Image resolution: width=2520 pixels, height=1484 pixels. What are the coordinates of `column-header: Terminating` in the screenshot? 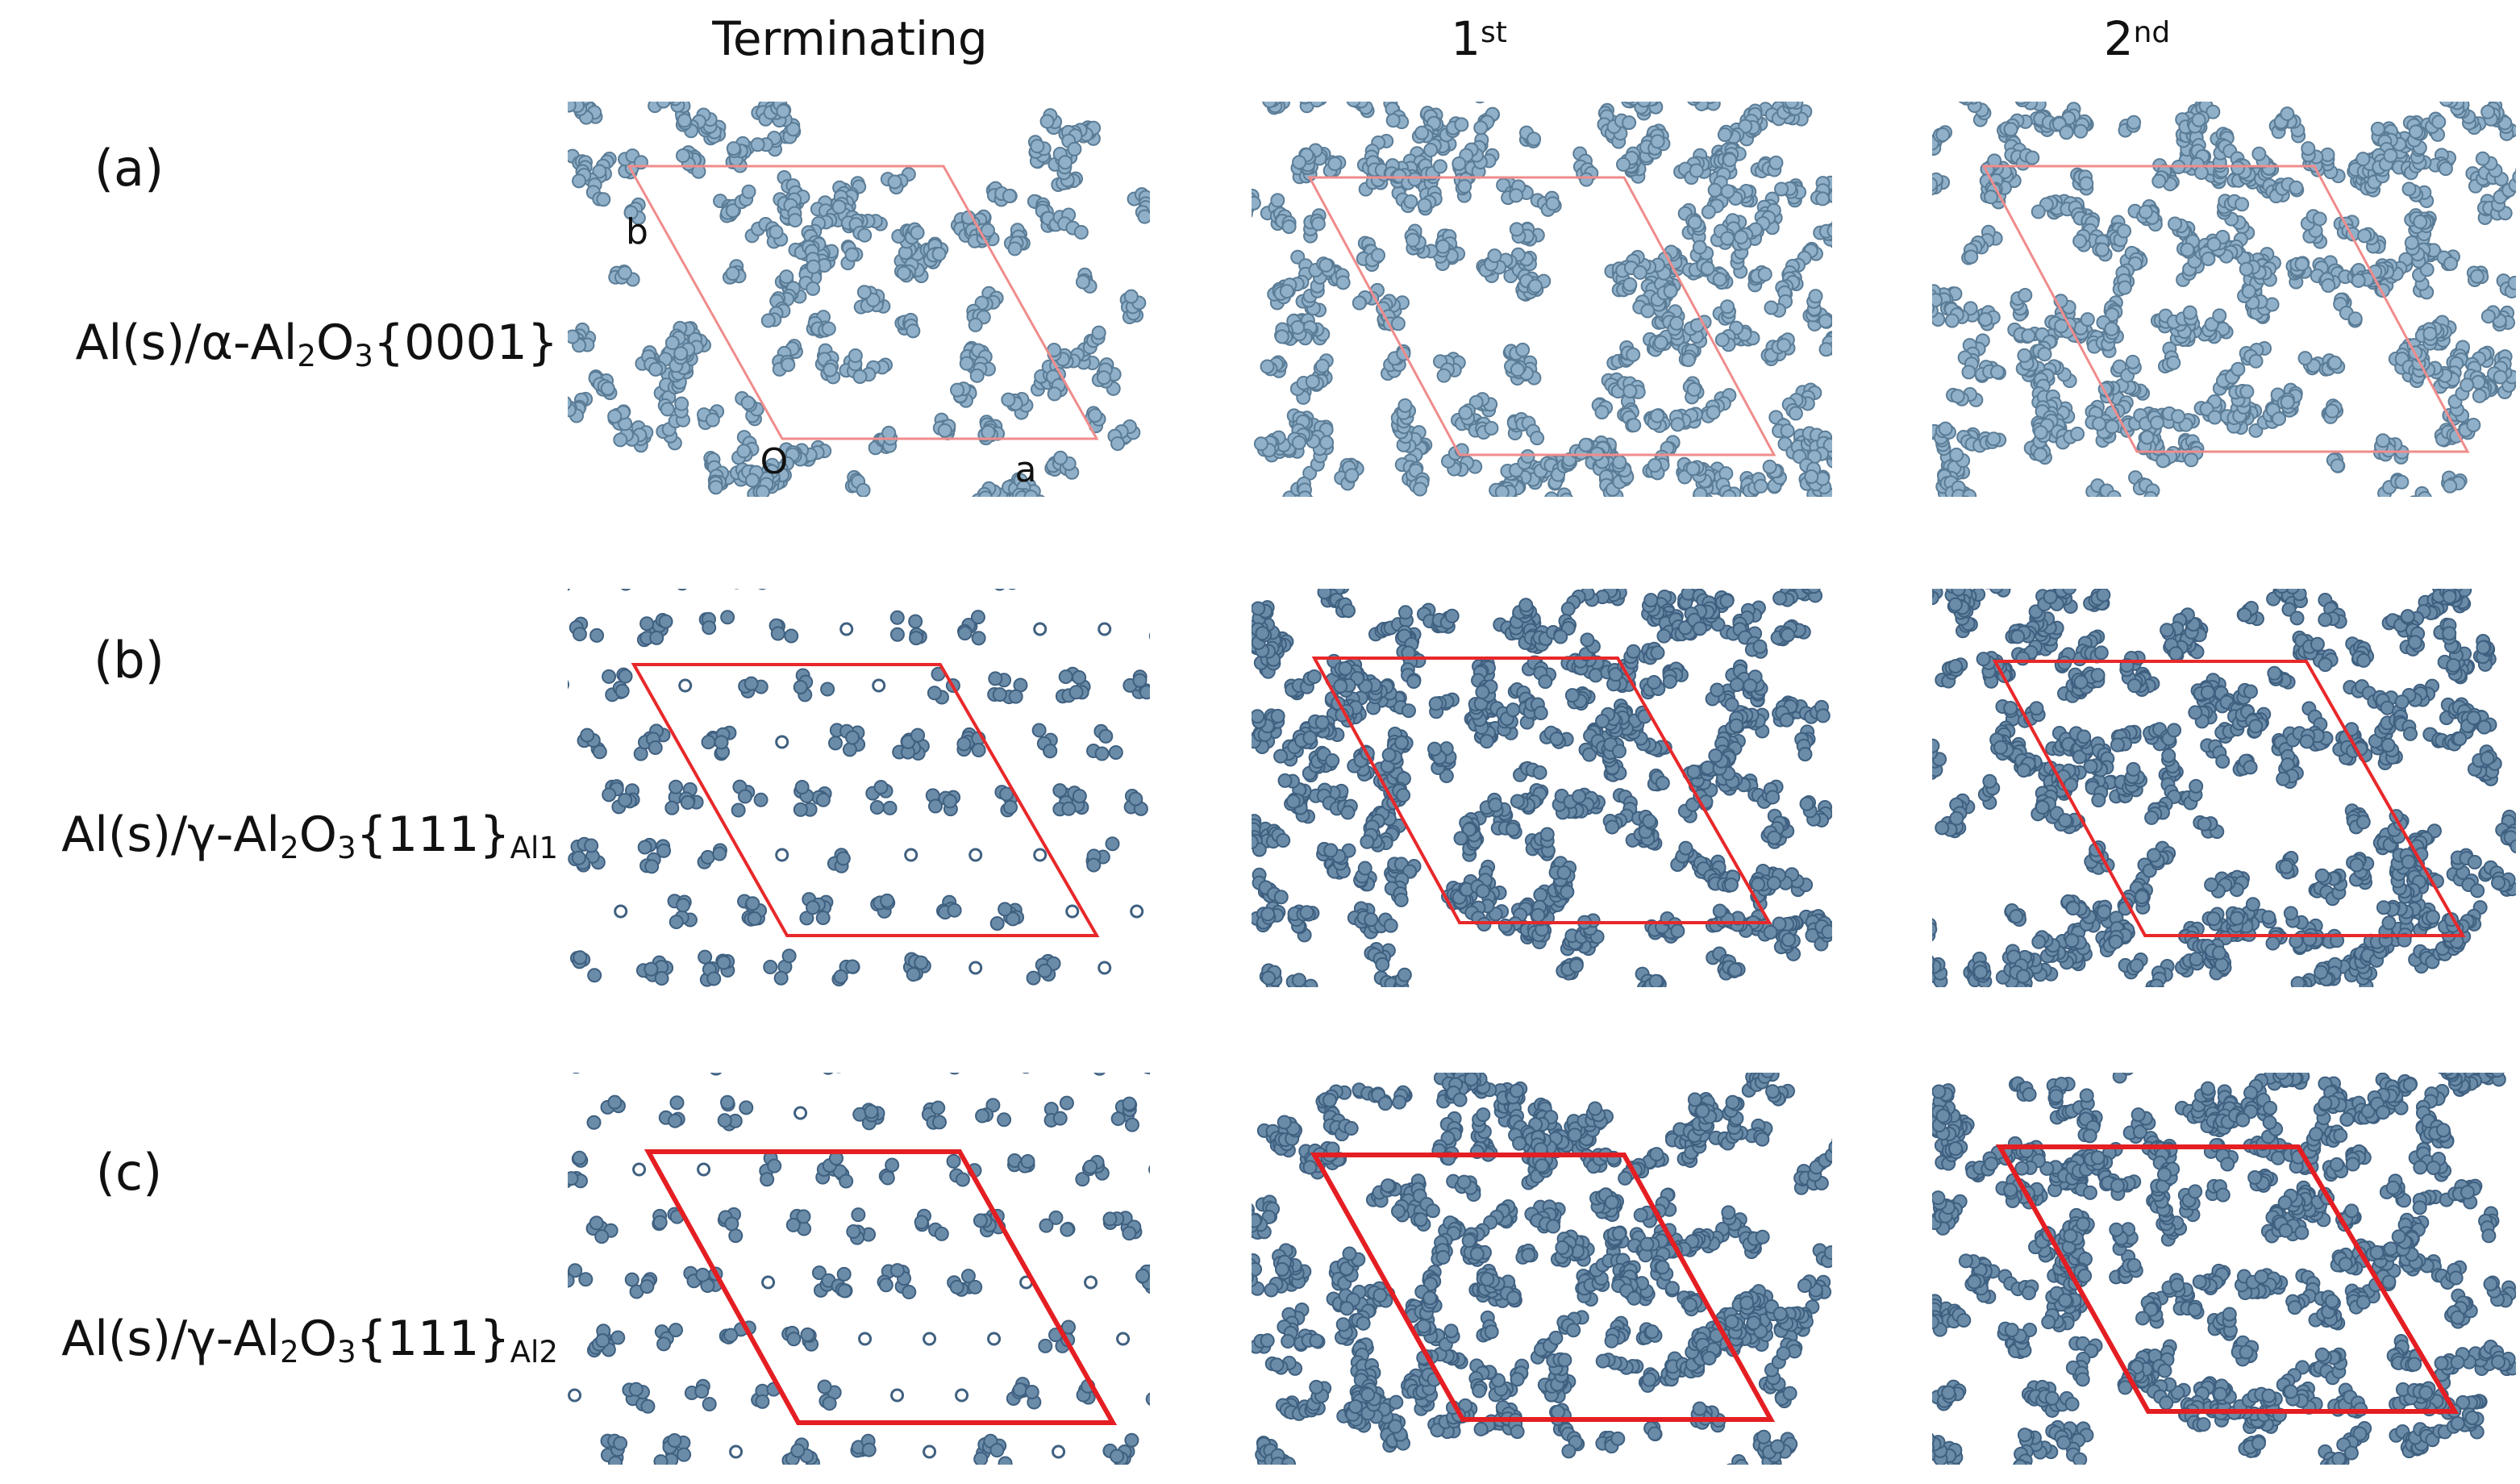 It's located at (849, 38).